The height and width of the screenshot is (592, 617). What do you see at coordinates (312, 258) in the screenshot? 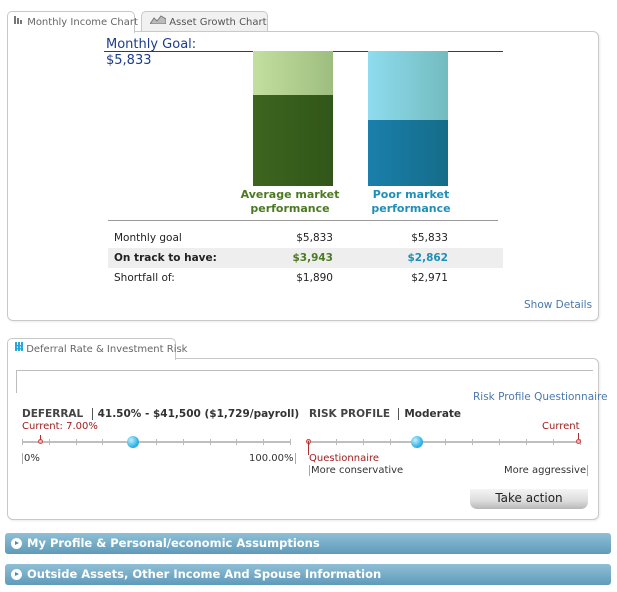
I see `row-average-value: $3,943` at bounding box center [312, 258].